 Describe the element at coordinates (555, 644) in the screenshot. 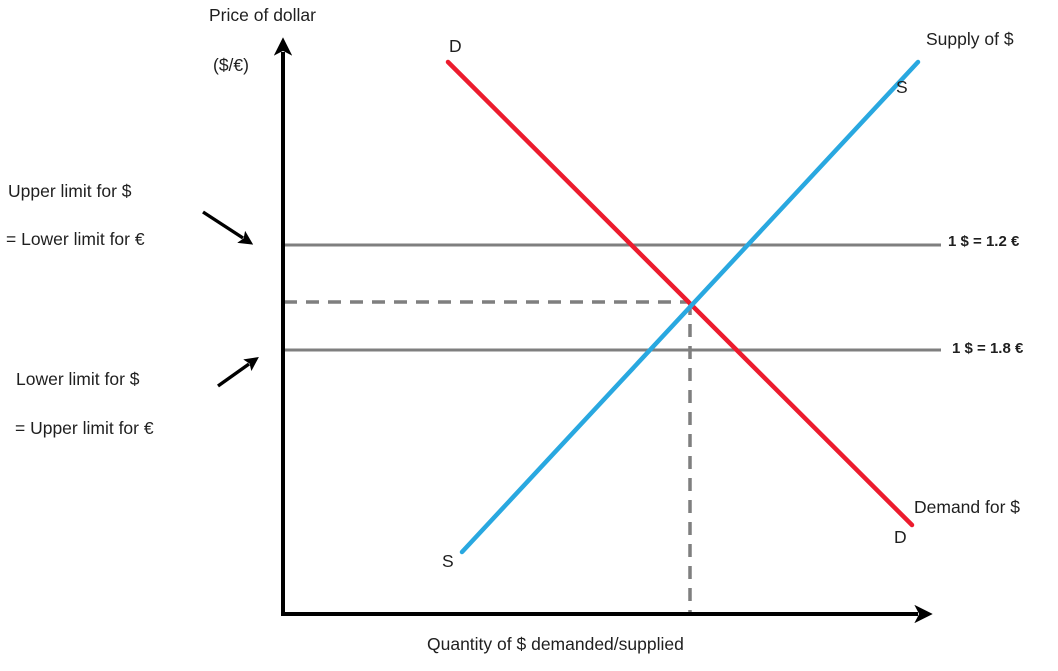

I see `x-axis-title: Quantity of $ demanded/supplied` at that location.